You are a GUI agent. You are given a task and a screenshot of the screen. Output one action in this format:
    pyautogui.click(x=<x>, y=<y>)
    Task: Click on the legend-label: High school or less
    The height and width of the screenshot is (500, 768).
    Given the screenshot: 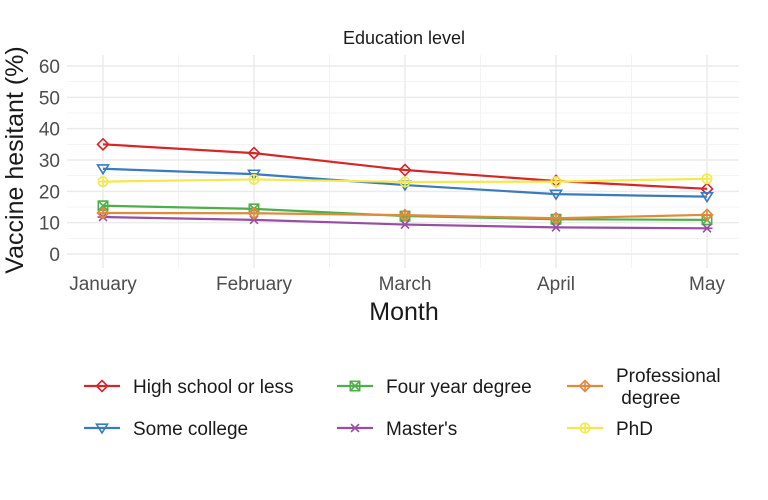 What is the action you would take?
    pyautogui.click(x=213, y=387)
    